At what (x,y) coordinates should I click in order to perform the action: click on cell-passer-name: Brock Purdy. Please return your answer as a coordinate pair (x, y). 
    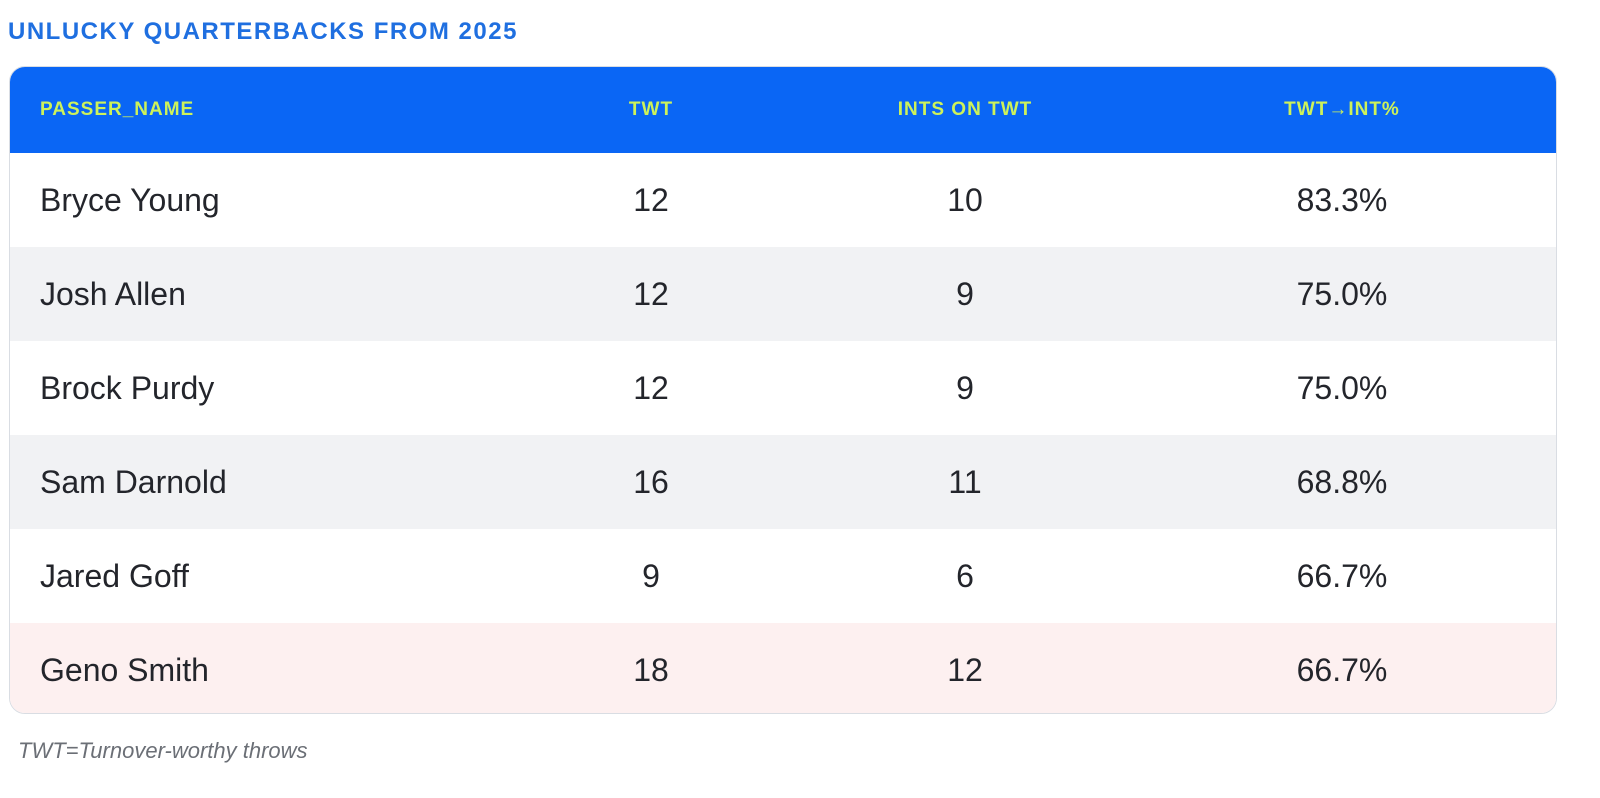
    Looking at the image, I should click on (127, 387).